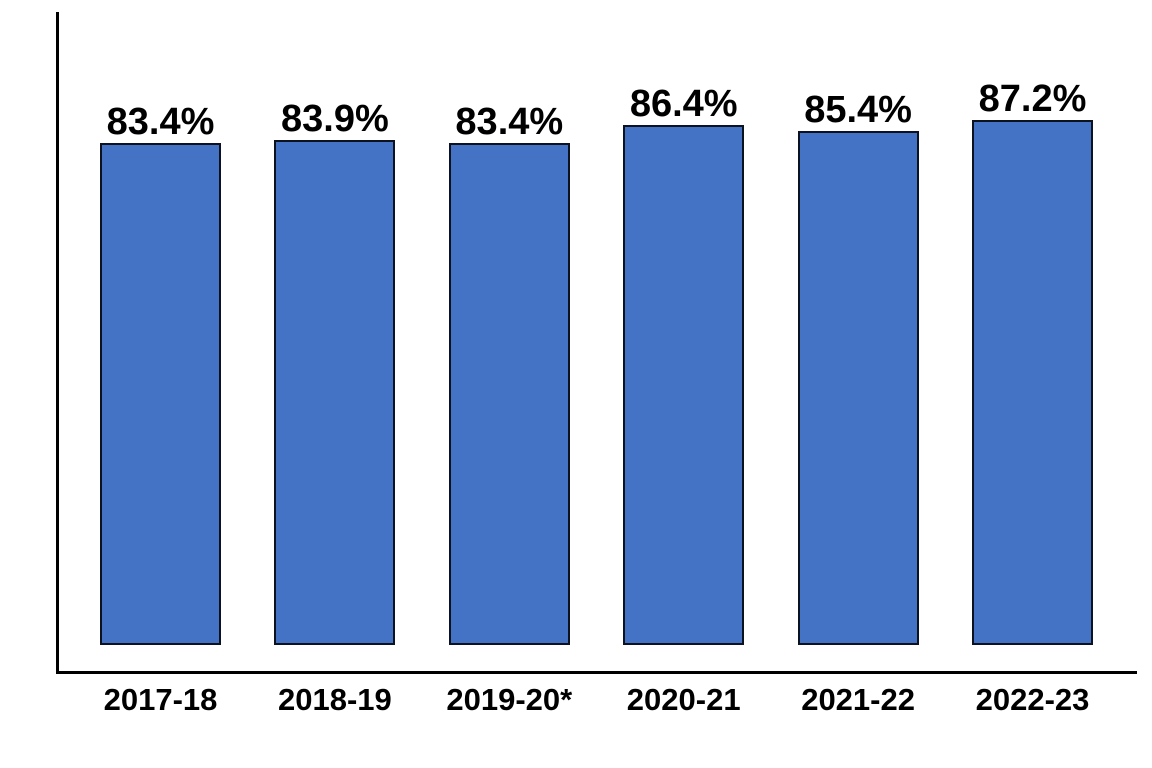  I want to click on bar-value-label: 86.4%, so click(683, 104).